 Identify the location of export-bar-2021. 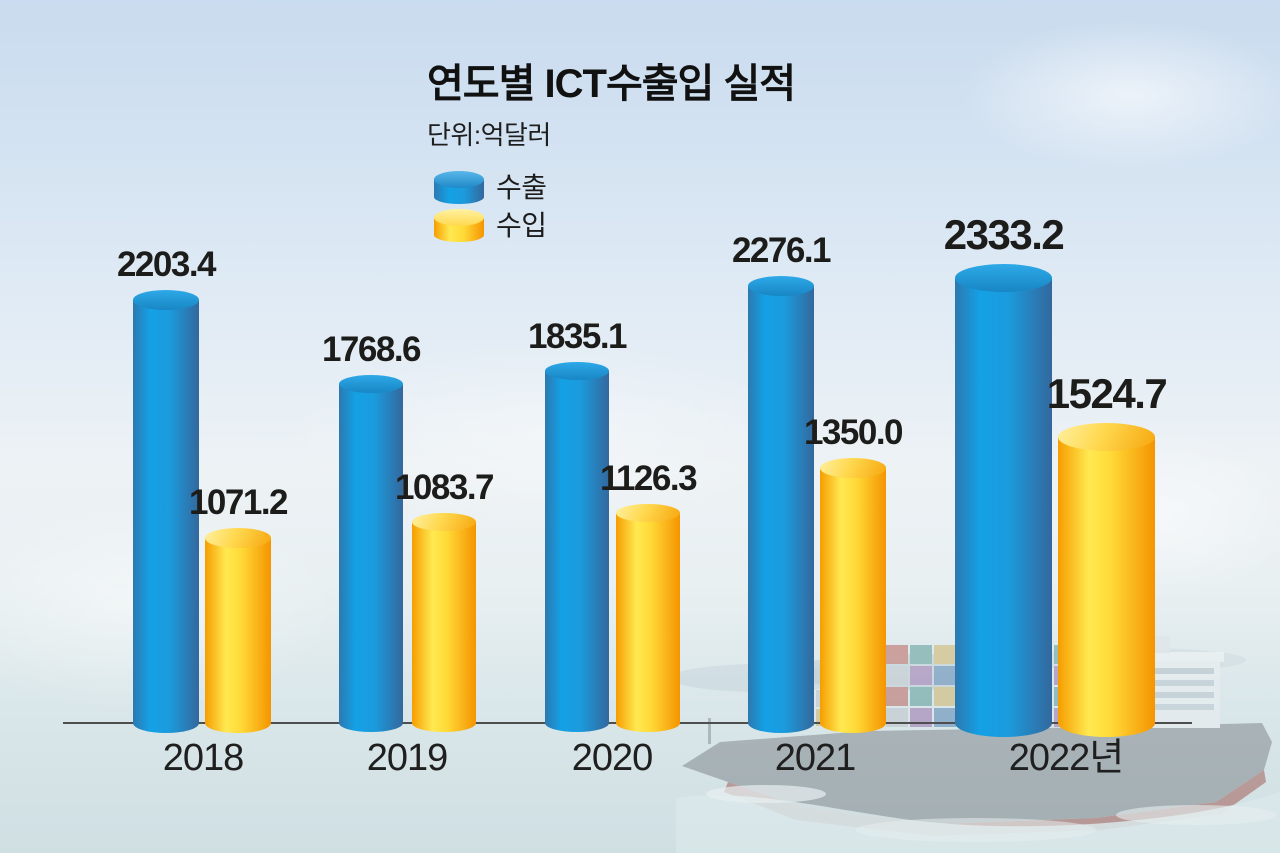
(781, 504).